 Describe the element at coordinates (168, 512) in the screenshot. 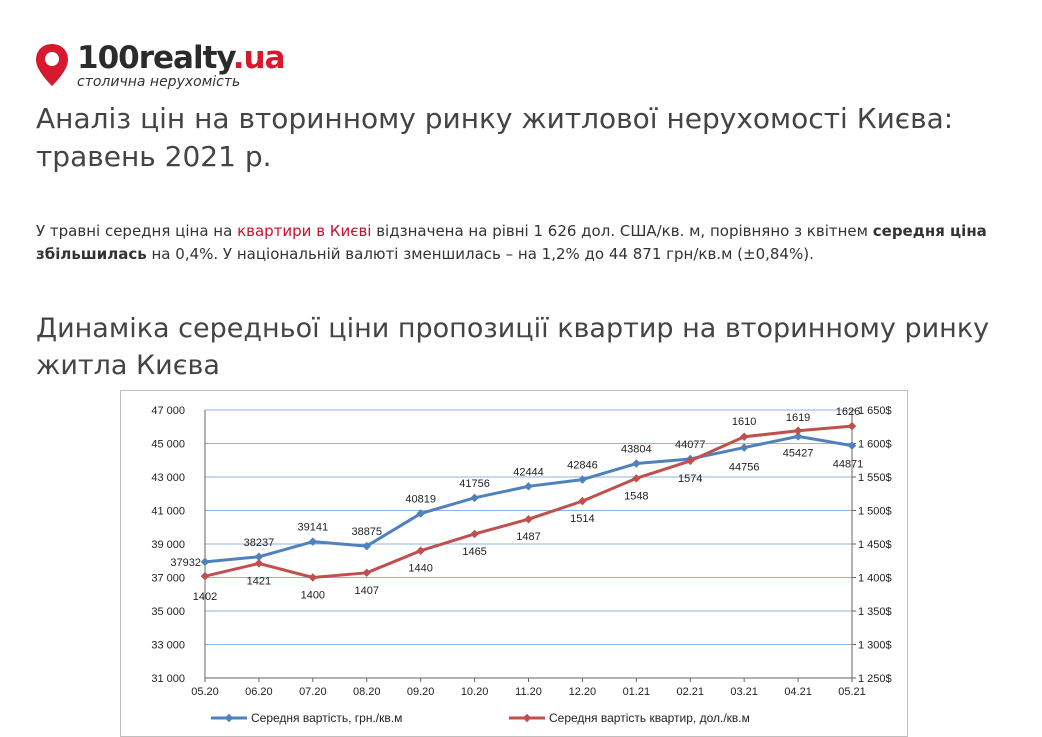

I see `y-left-tick-label: 41 000` at that location.